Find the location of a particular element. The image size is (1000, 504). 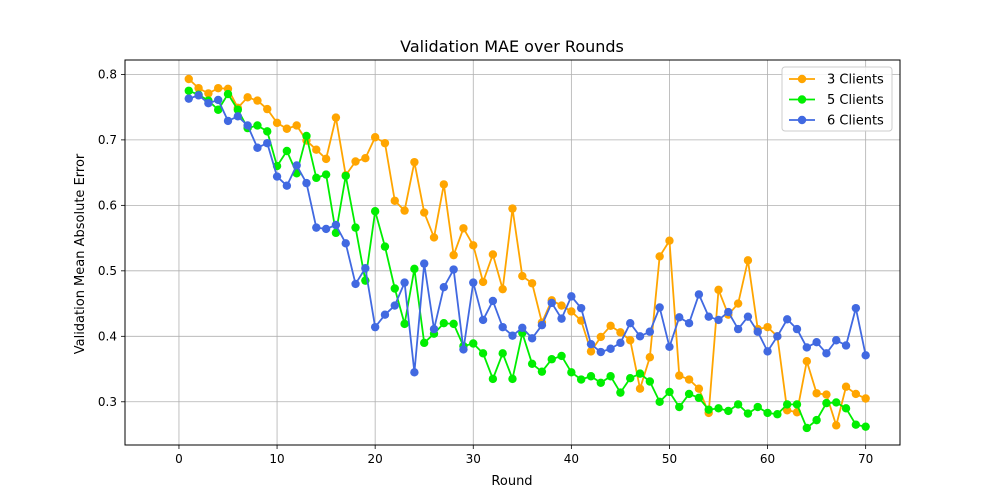

y-tick-label: 0.4 is located at coordinates (107, 336).